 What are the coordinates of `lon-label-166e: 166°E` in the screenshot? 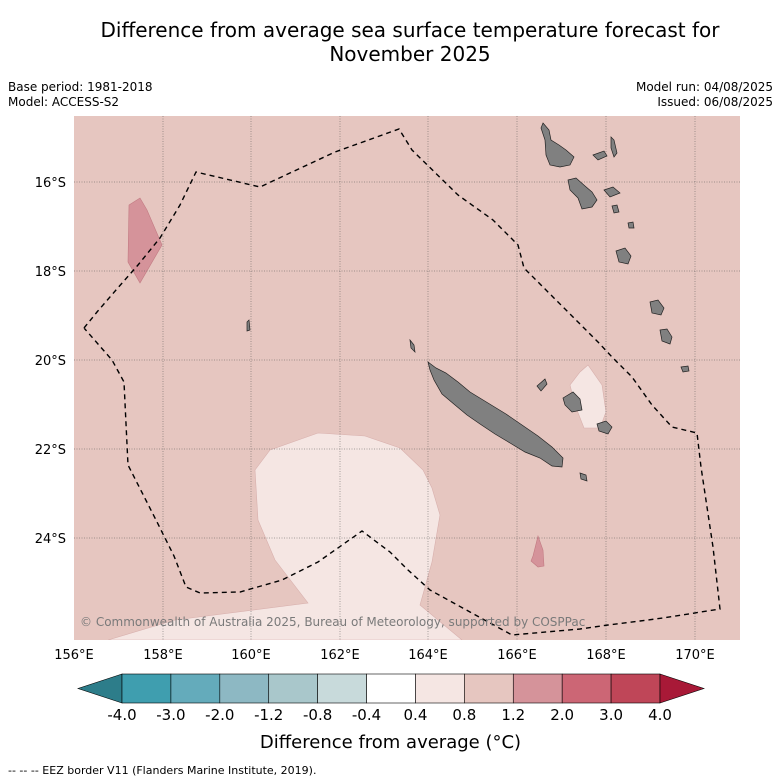 It's located at (517, 655).